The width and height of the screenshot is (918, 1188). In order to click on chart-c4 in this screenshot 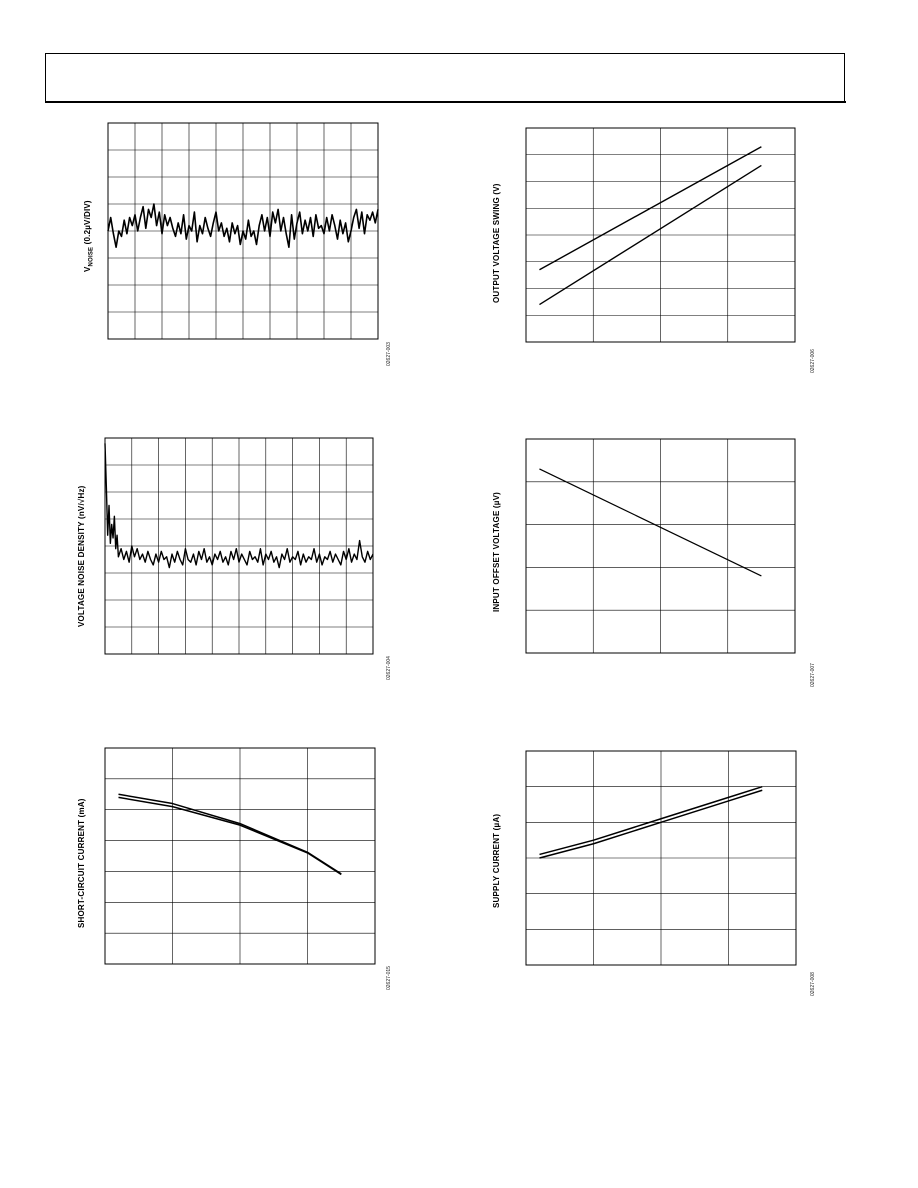, I will do `click(660, 546)`.